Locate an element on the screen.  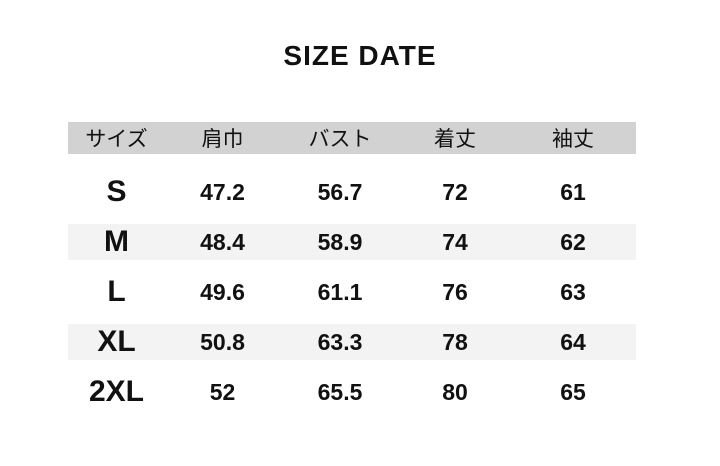
table-cell: 76 is located at coordinates (455, 291).